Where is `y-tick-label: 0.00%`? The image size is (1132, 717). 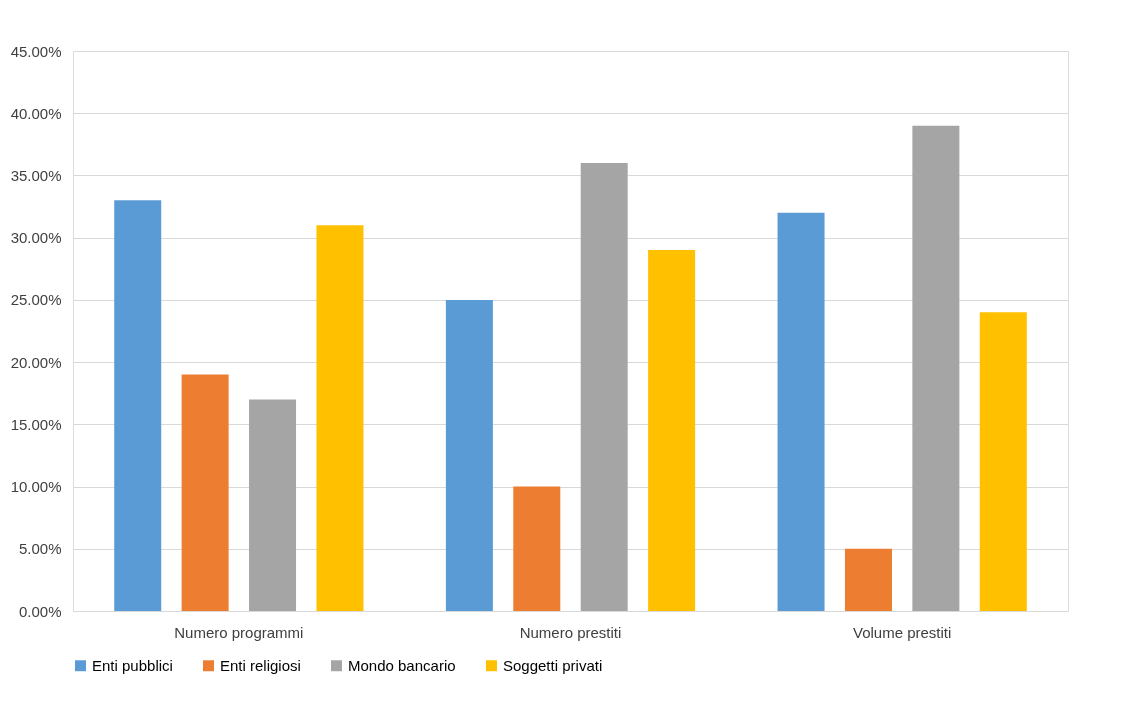
y-tick-label: 0.00% is located at coordinates (40, 611).